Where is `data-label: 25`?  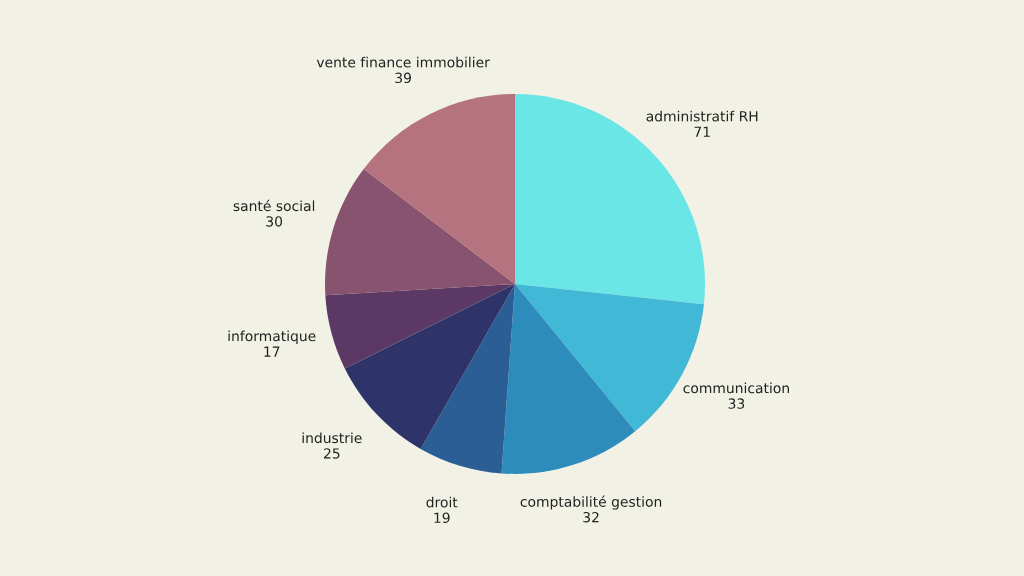
data-label: 25 is located at coordinates (331, 453).